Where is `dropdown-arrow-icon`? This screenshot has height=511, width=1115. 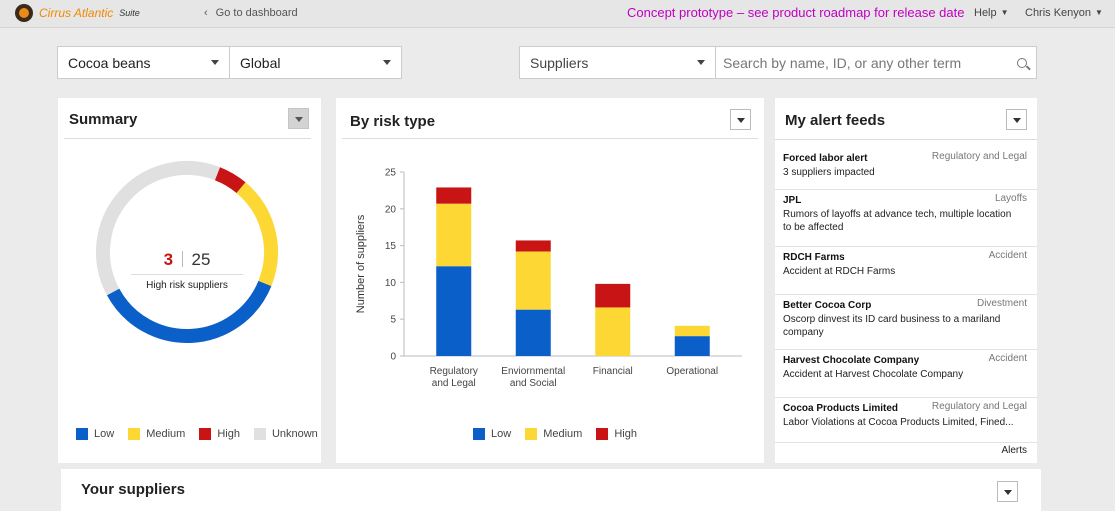
dropdown-arrow-icon is located at coordinates (215, 62).